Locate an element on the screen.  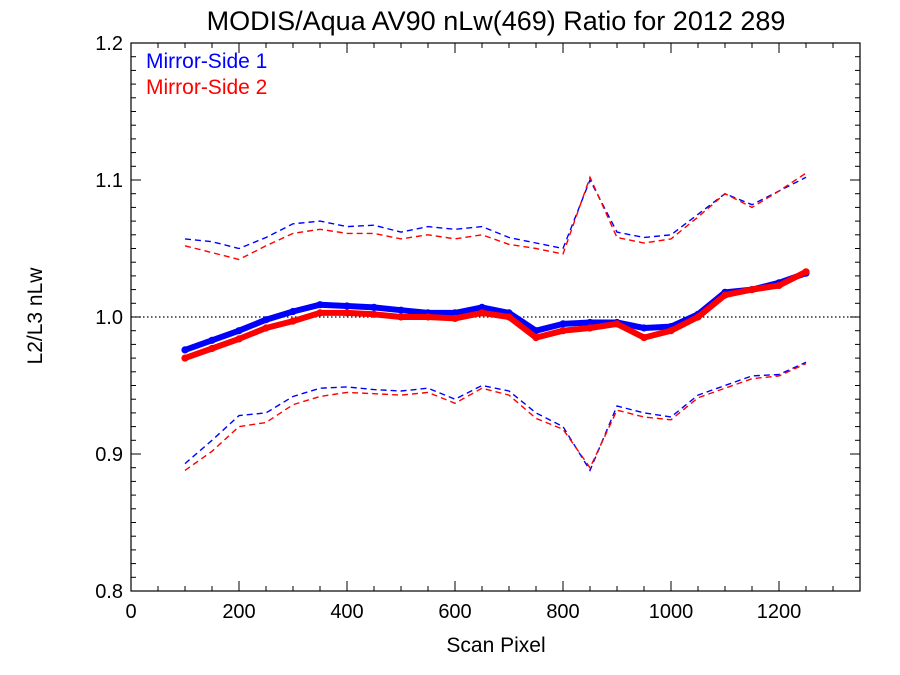
x-tick-label: 200 is located at coordinates (238, 612).